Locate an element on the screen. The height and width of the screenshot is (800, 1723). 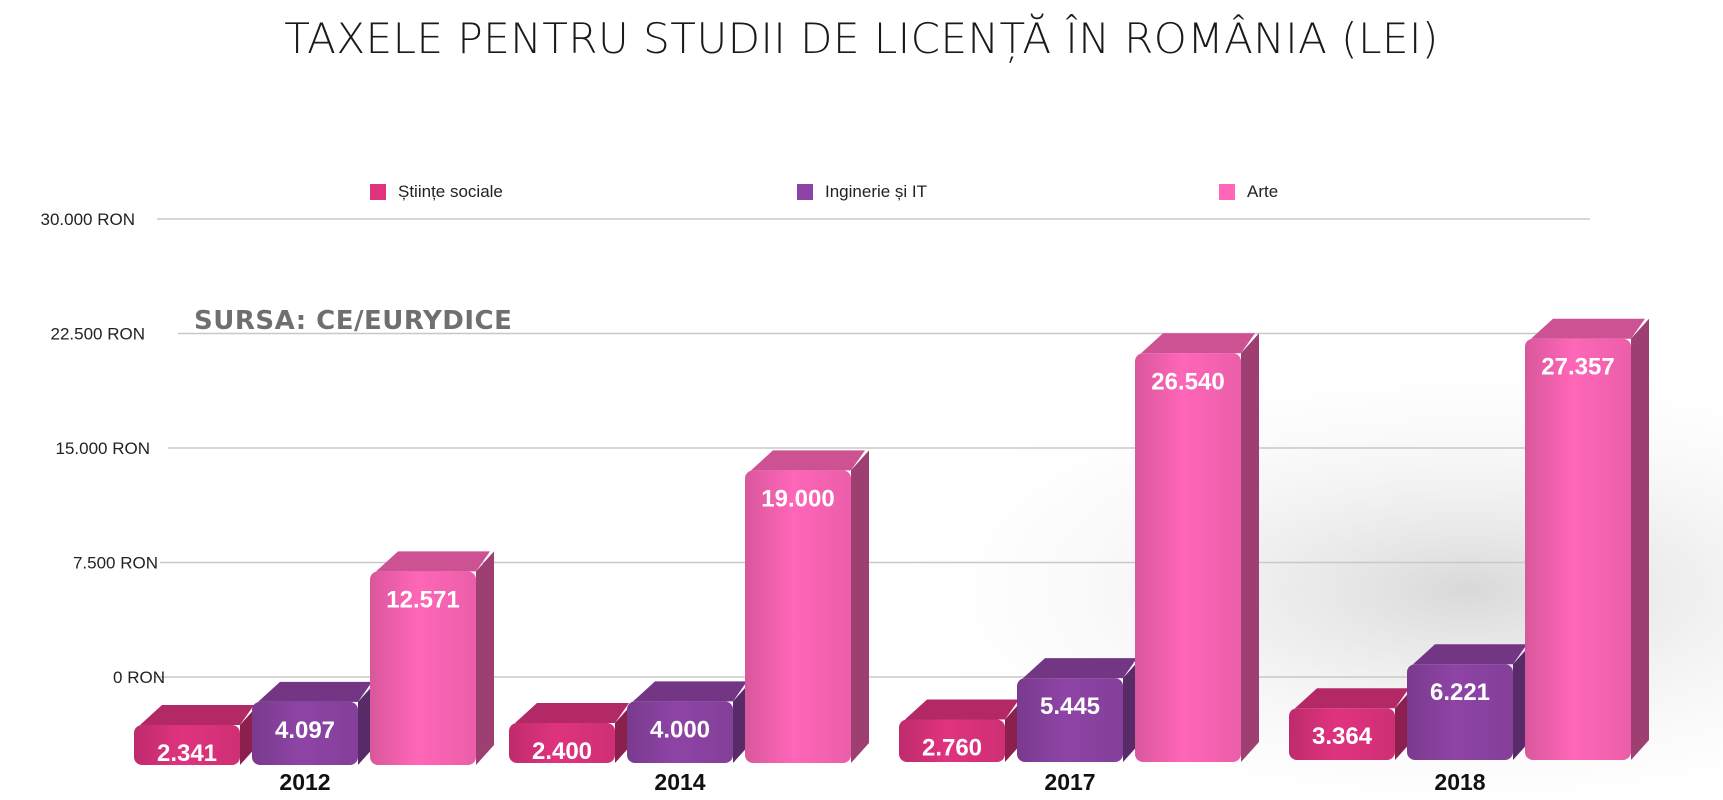
category-label-2017: 2017 is located at coordinates (1069, 782).